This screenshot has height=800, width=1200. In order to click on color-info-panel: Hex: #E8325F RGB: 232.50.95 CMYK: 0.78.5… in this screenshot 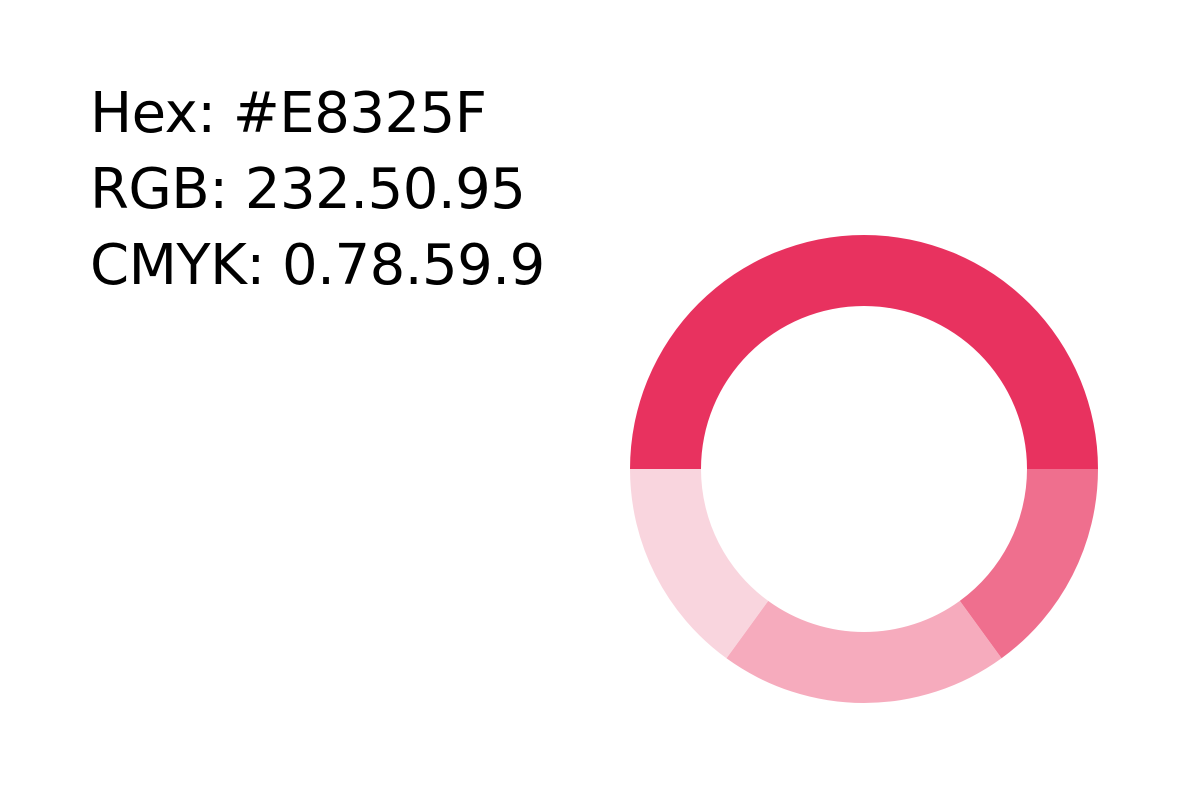, I will do `click(317, 190)`.